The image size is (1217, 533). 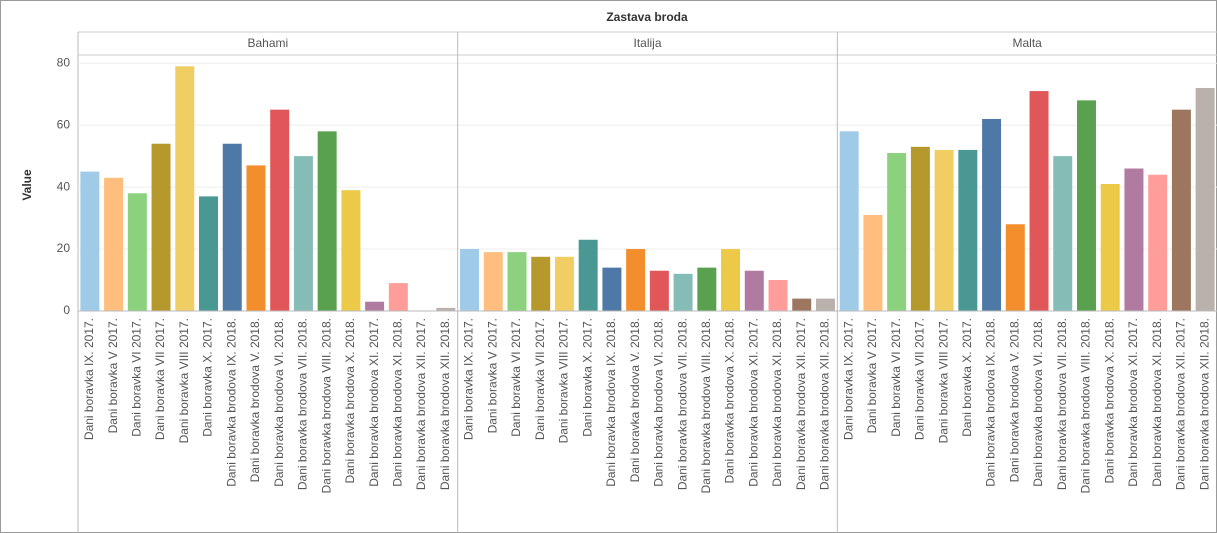 What do you see at coordinates (64, 248) in the screenshot?
I see `y-tick-label: 20` at bounding box center [64, 248].